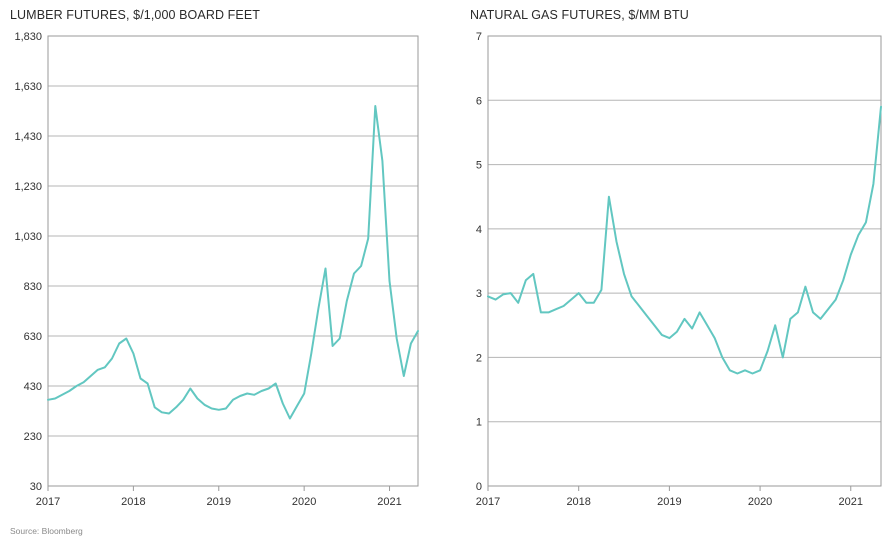 The image size is (896, 542). What do you see at coordinates (28, 37) in the screenshot?
I see `lumber-y-tick-label: 1,830` at bounding box center [28, 37].